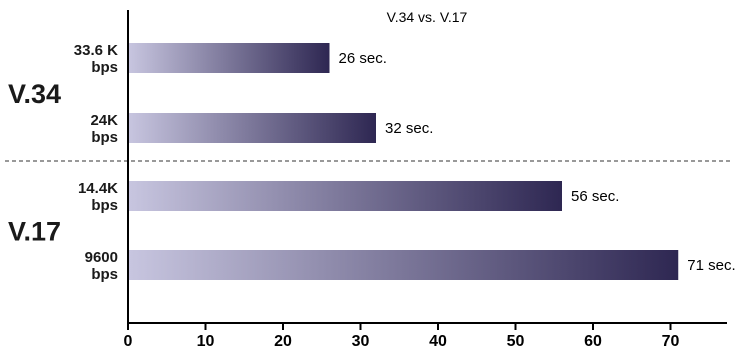  I want to click on data-label: 32 sec., so click(409, 128).